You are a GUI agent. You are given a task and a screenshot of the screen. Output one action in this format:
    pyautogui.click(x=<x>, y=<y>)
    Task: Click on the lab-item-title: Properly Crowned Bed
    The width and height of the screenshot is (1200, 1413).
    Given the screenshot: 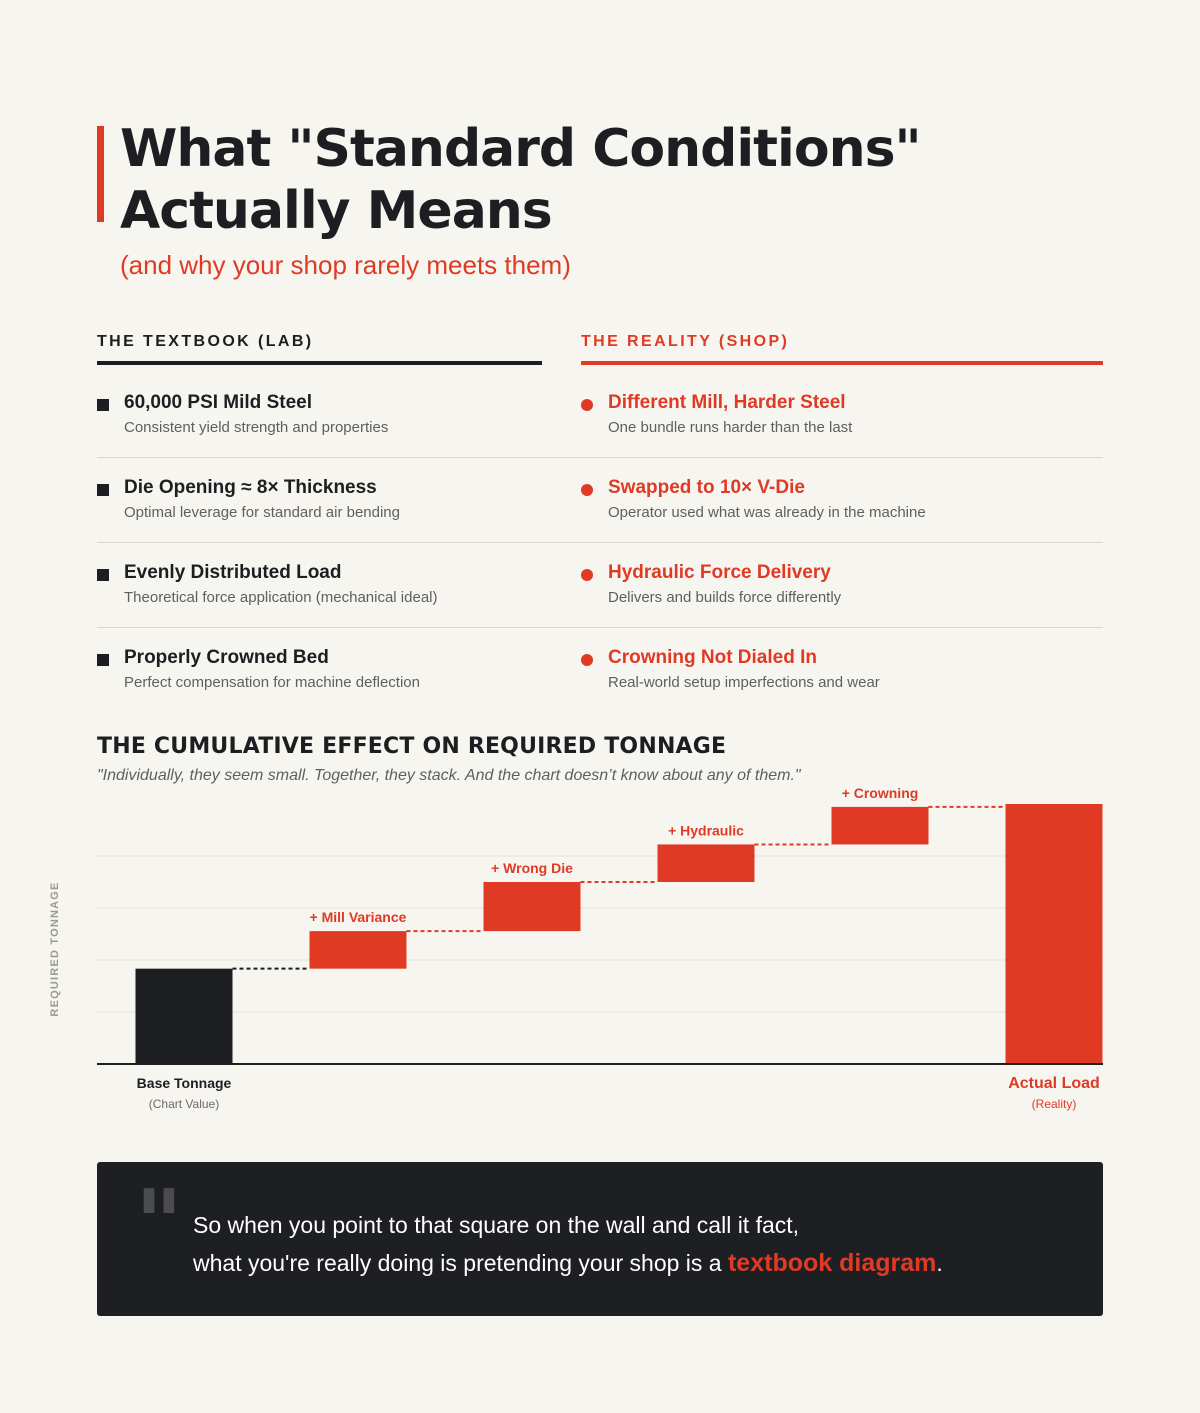 What is the action you would take?
    pyautogui.click(x=226, y=657)
    